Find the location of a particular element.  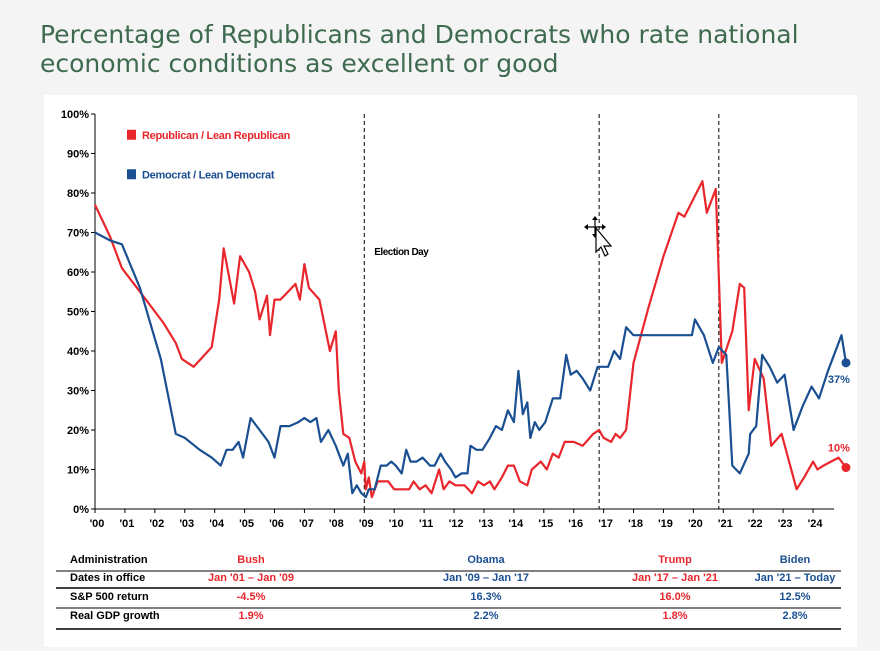

y-tick-label: 50% is located at coordinates (78, 313).